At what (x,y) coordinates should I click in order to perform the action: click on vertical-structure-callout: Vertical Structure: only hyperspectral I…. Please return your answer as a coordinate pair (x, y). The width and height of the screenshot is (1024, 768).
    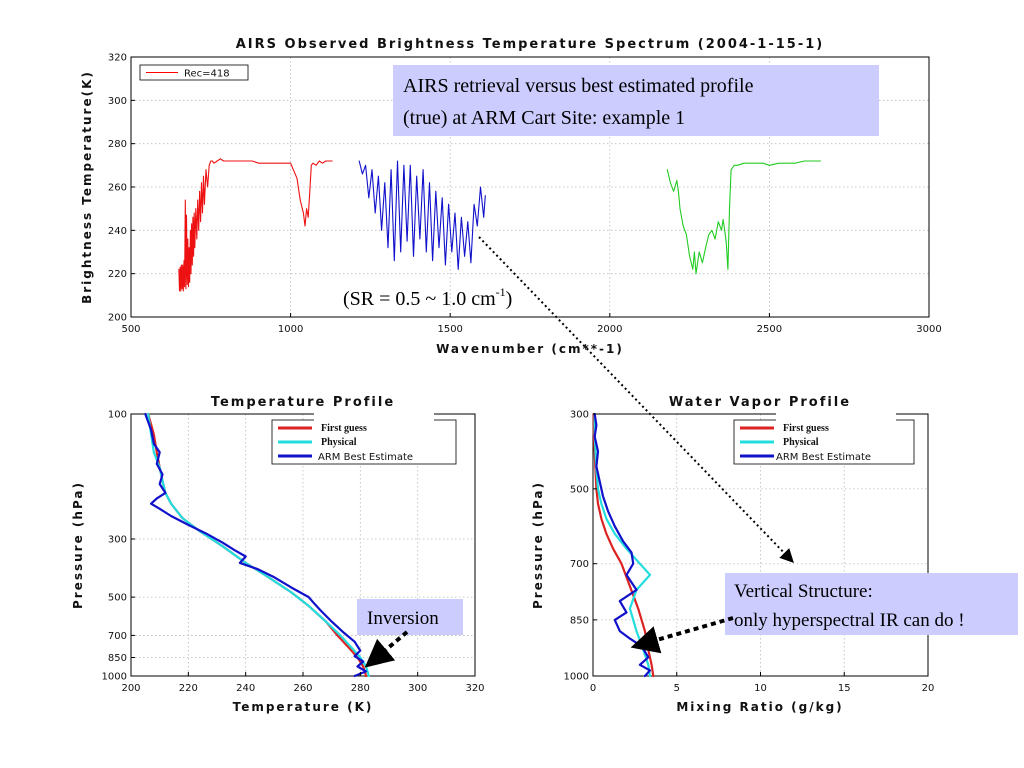
    Looking at the image, I should click on (871, 604).